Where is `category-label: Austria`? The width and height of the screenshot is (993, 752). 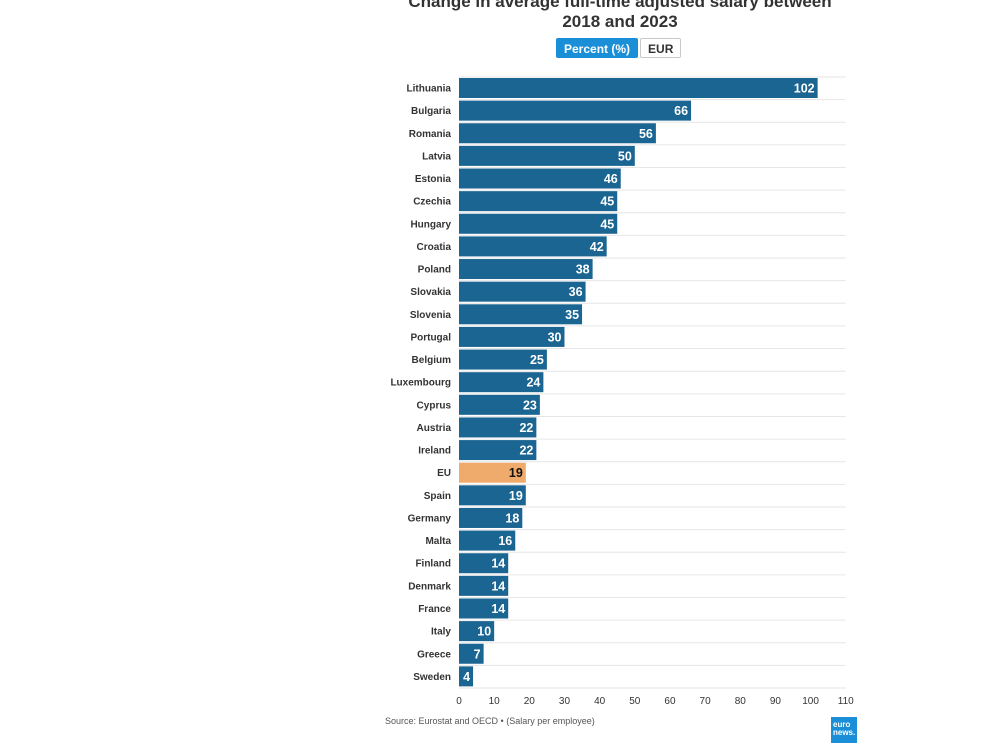 category-label: Austria is located at coordinates (434, 428).